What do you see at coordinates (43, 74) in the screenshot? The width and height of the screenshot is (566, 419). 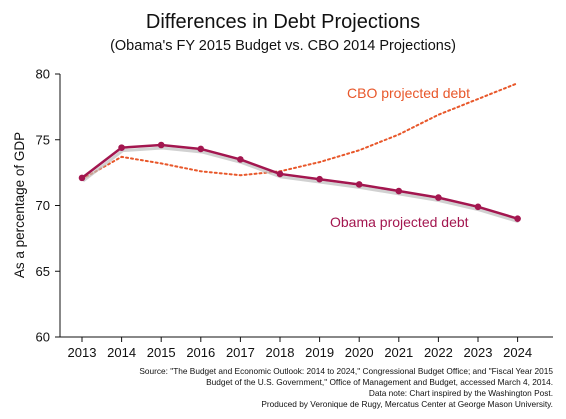 I see `y-tick-label: 80` at bounding box center [43, 74].